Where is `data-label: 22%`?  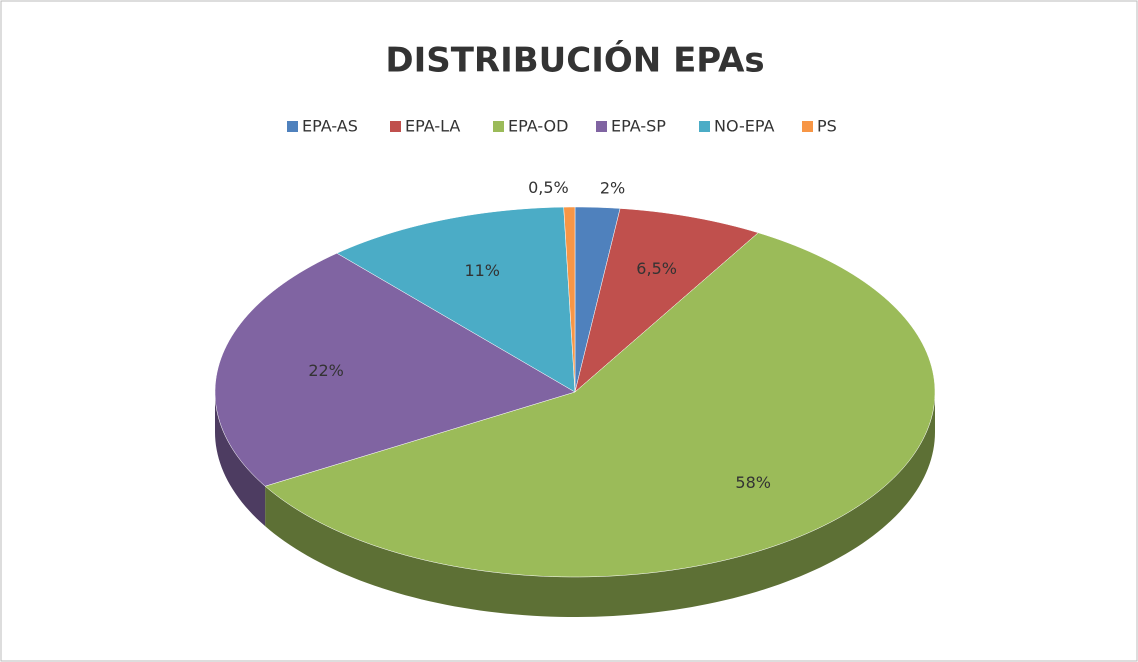
data-label: 22% is located at coordinates (326, 370).